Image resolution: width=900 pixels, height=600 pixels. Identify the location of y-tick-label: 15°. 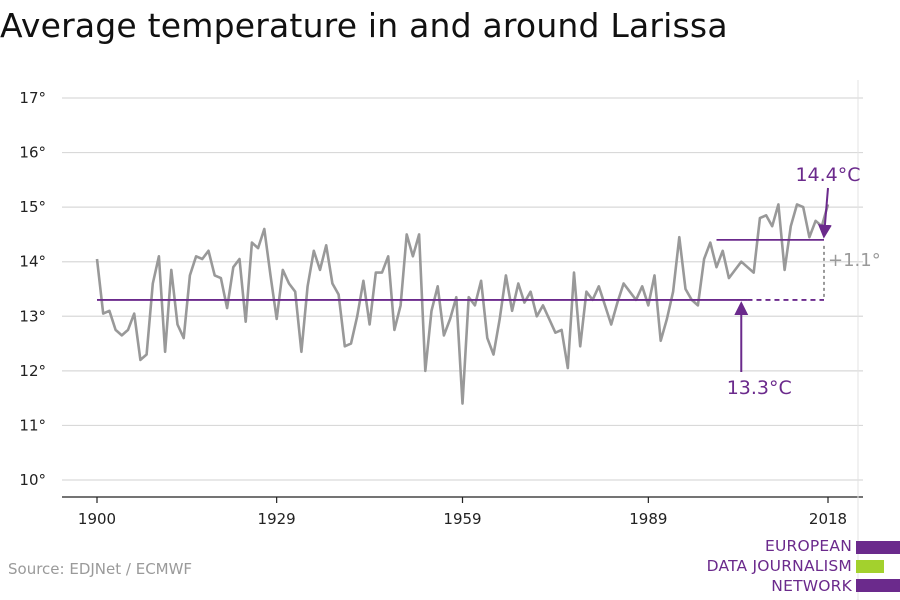
(32, 207).